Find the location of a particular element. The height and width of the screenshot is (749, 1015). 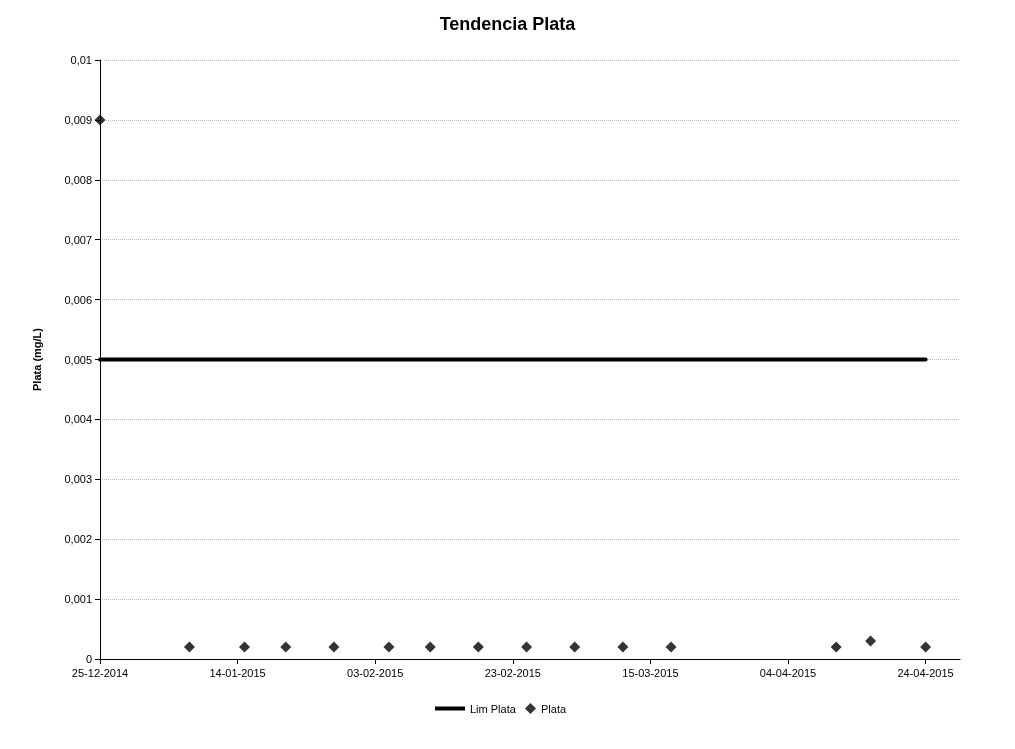

x-tick-label: 15-03-2015 is located at coordinates (650, 672).